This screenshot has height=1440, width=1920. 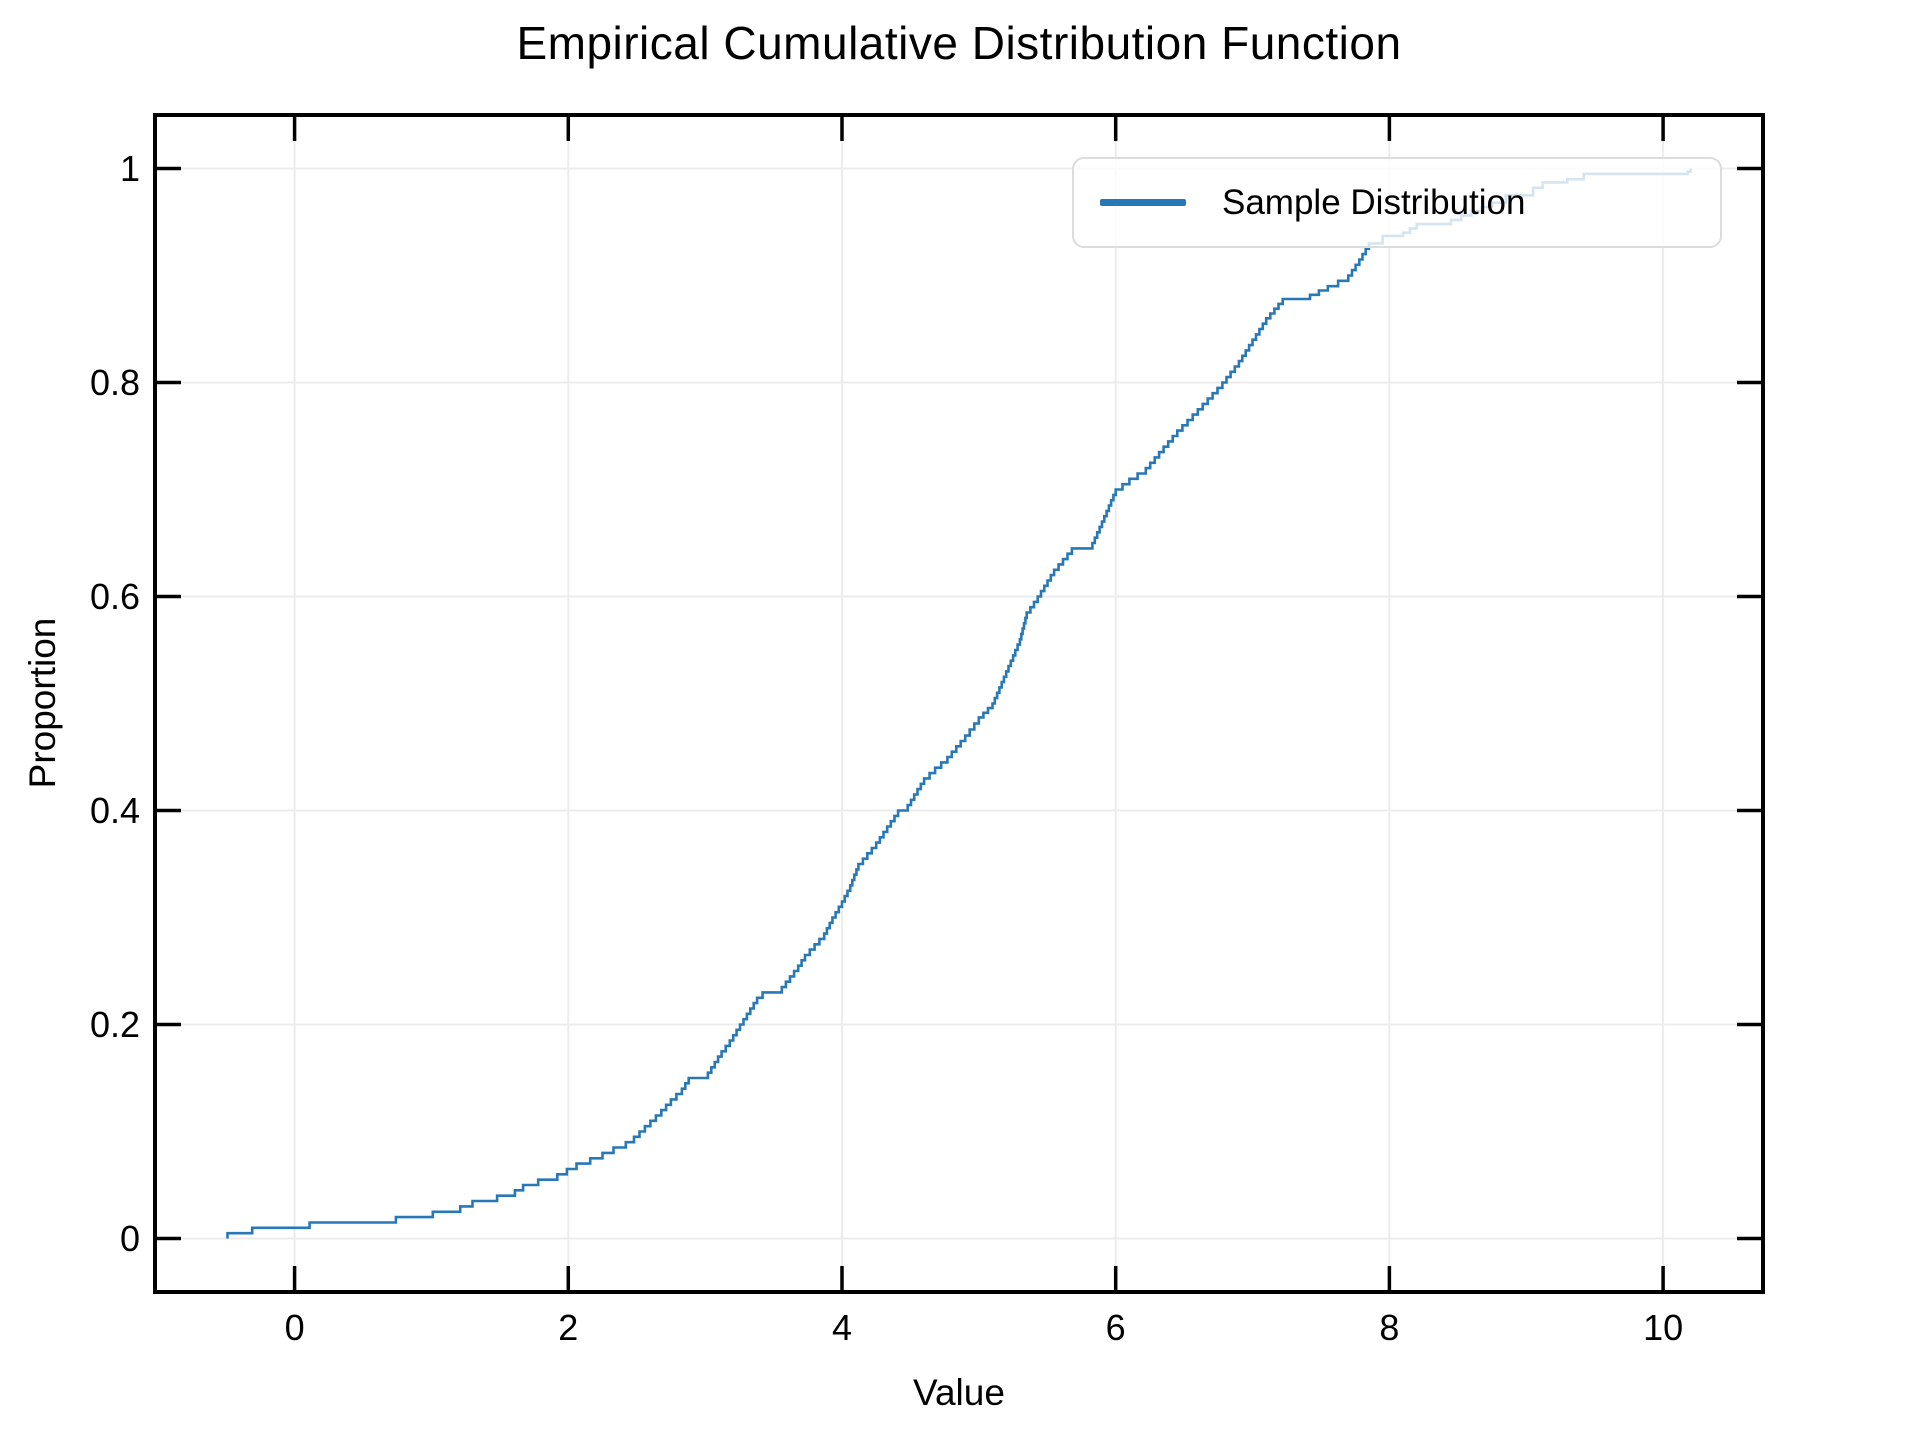 I want to click on y-tick-label: 0, so click(x=129, y=1238).